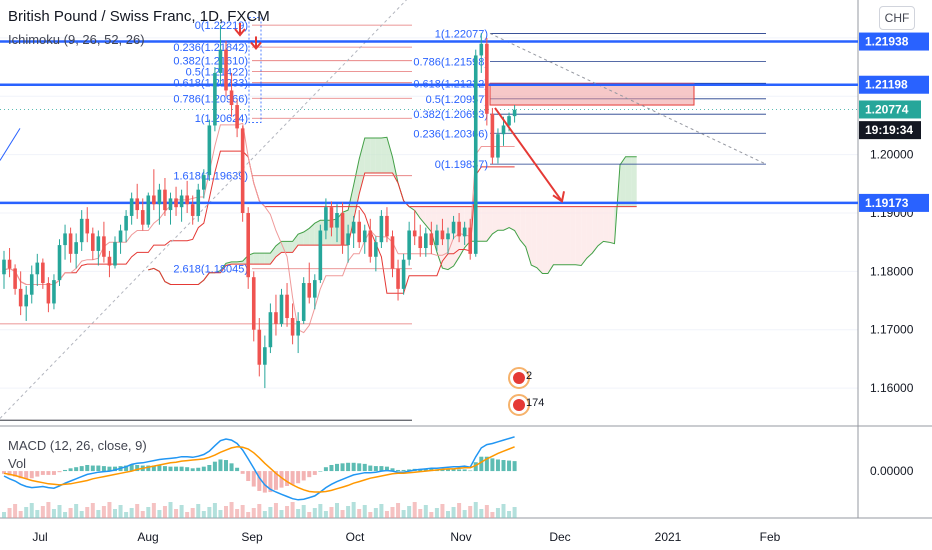 Image resolution: width=932 pixels, height=550 pixels. I want to click on price-tag-label: 1.21198, so click(886, 85).